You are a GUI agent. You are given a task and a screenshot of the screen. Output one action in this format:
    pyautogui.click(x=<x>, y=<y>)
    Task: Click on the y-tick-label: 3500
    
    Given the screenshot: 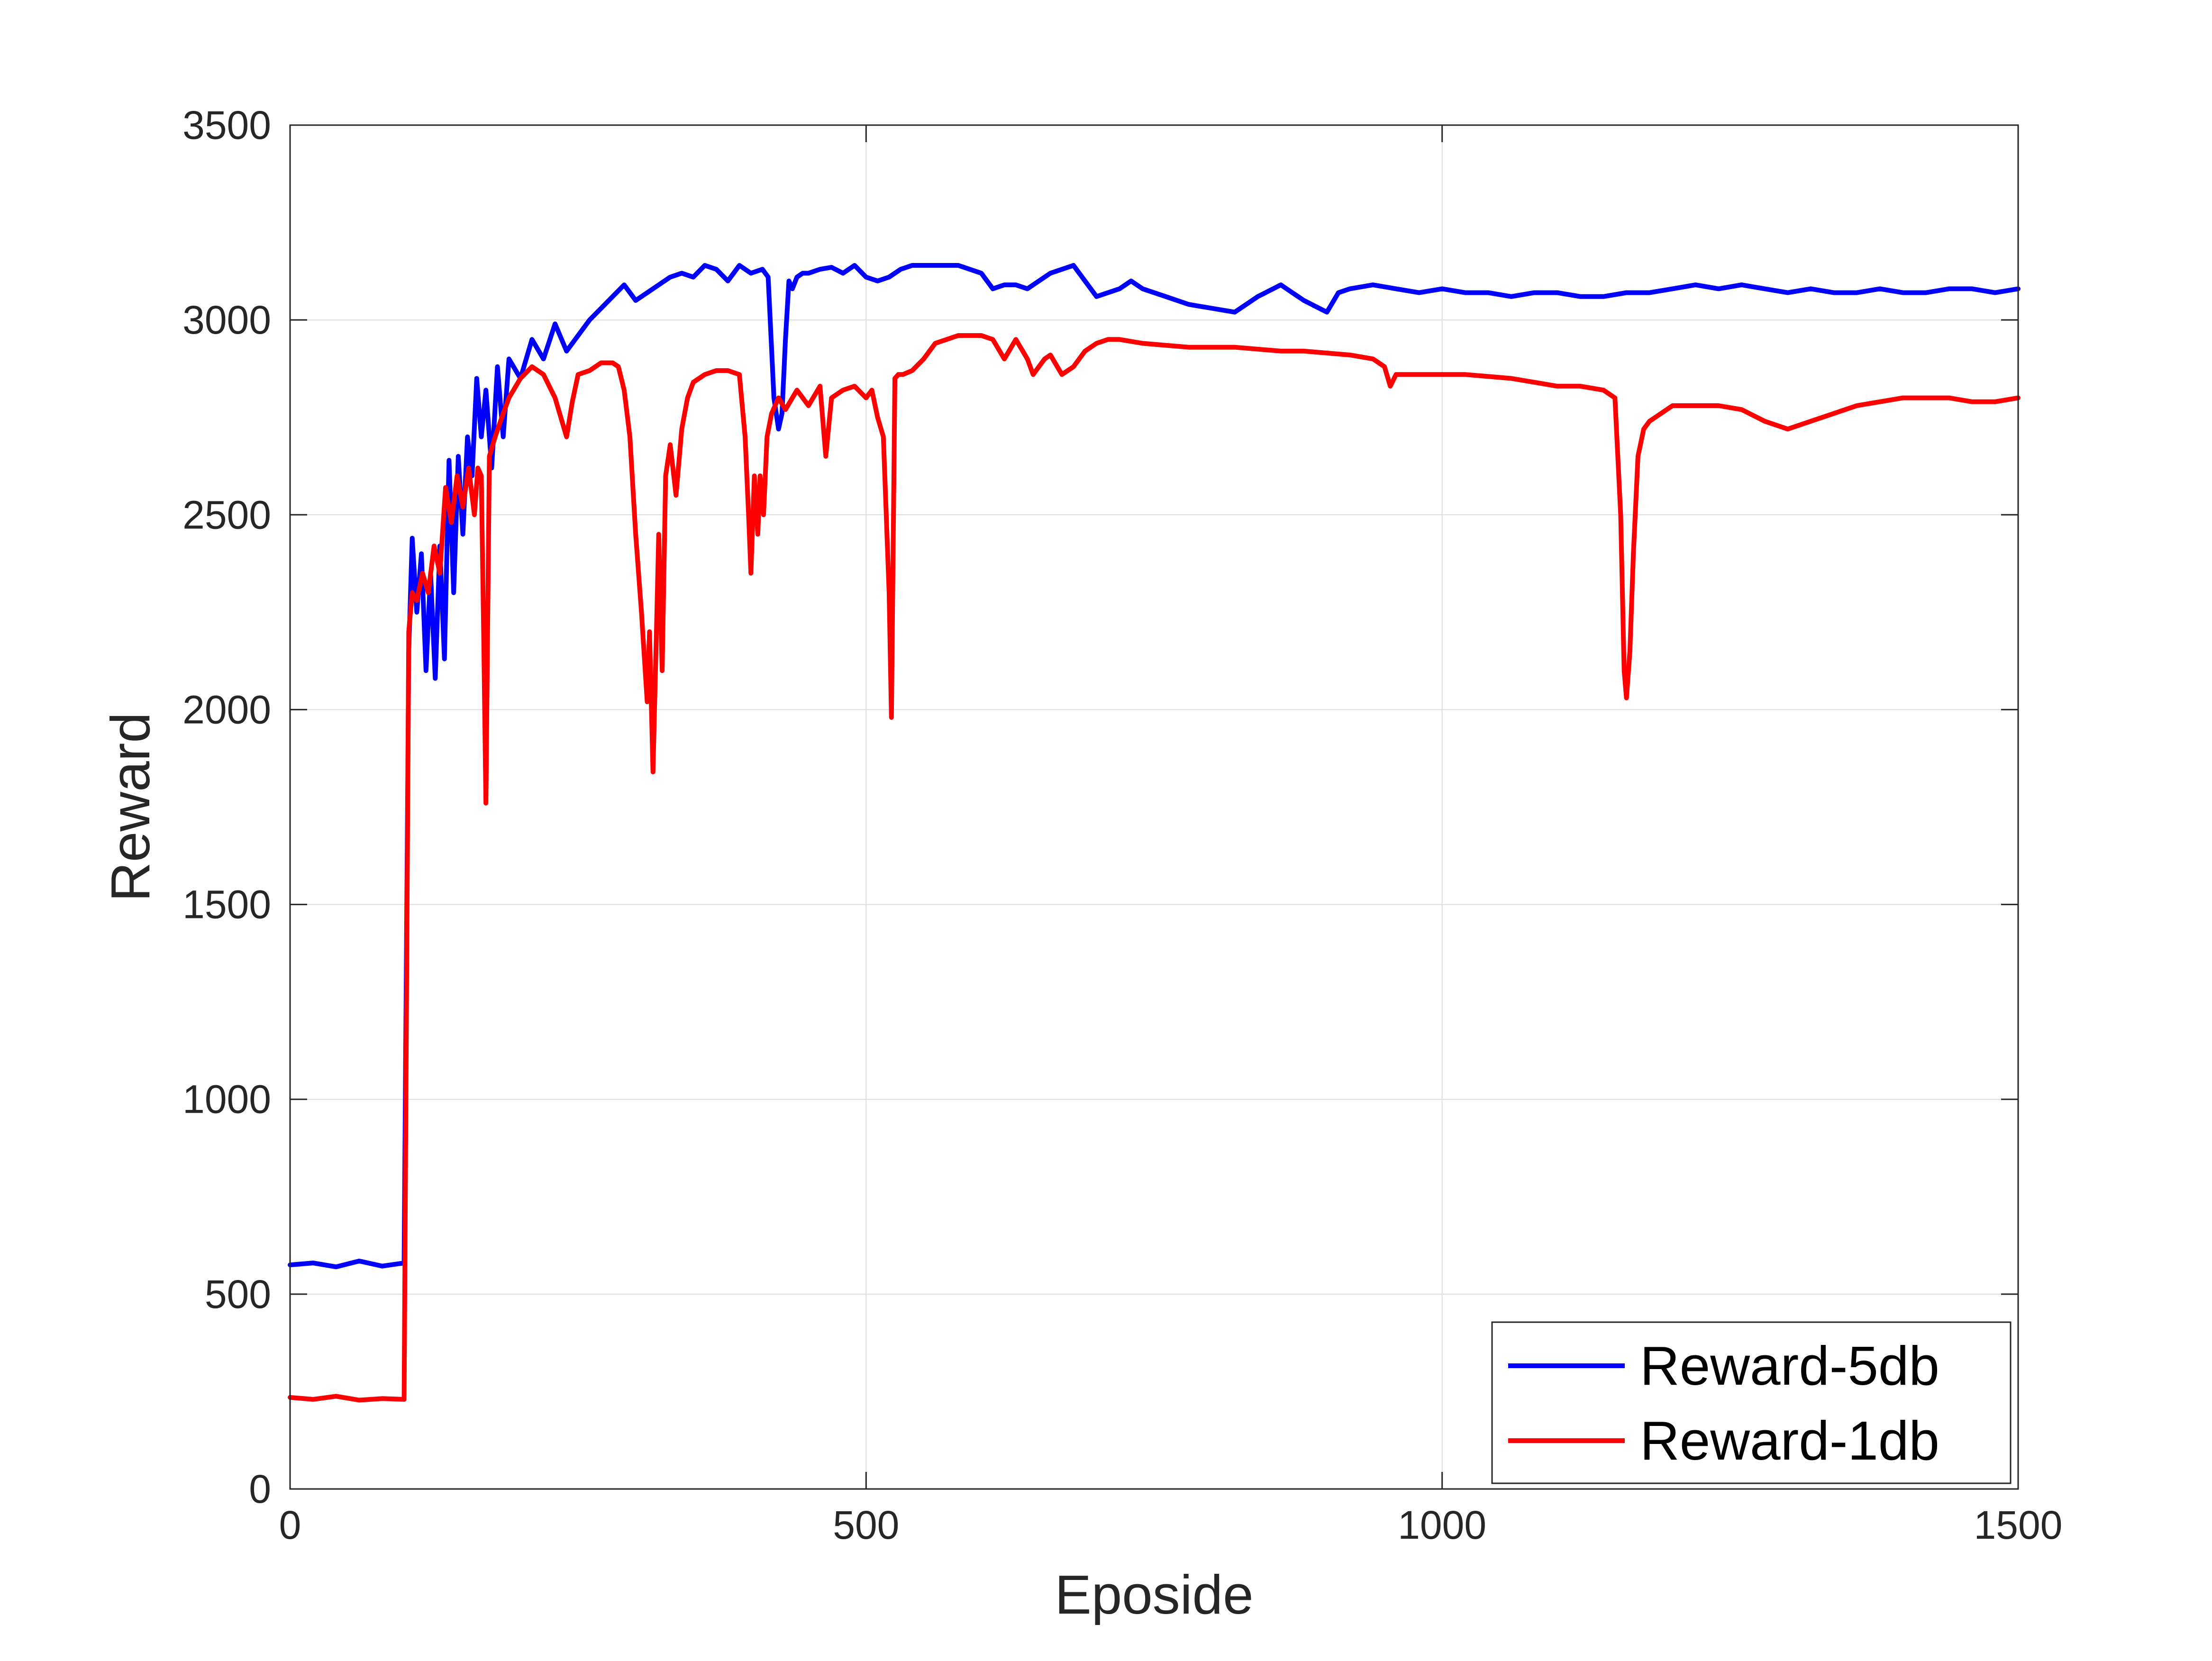 What is the action you would take?
    pyautogui.click(x=226, y=125)
    